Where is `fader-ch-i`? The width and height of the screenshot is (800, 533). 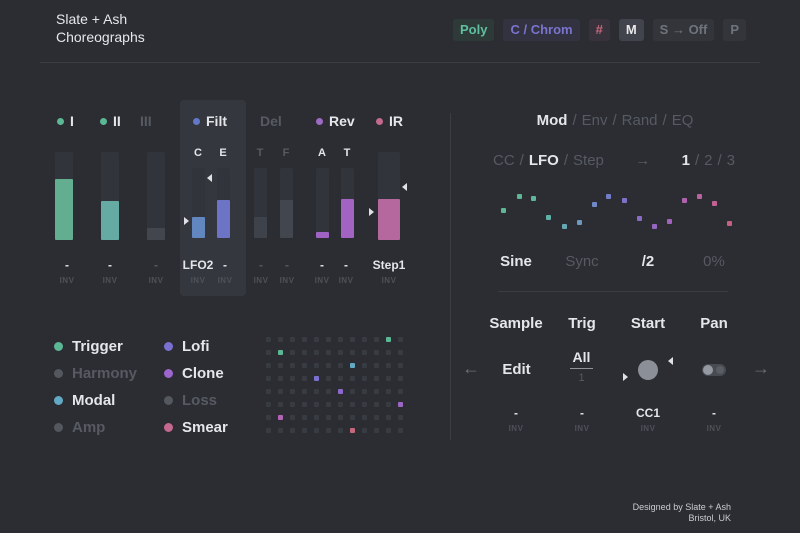
fader-ch-i is located at coordinates (64, 196).